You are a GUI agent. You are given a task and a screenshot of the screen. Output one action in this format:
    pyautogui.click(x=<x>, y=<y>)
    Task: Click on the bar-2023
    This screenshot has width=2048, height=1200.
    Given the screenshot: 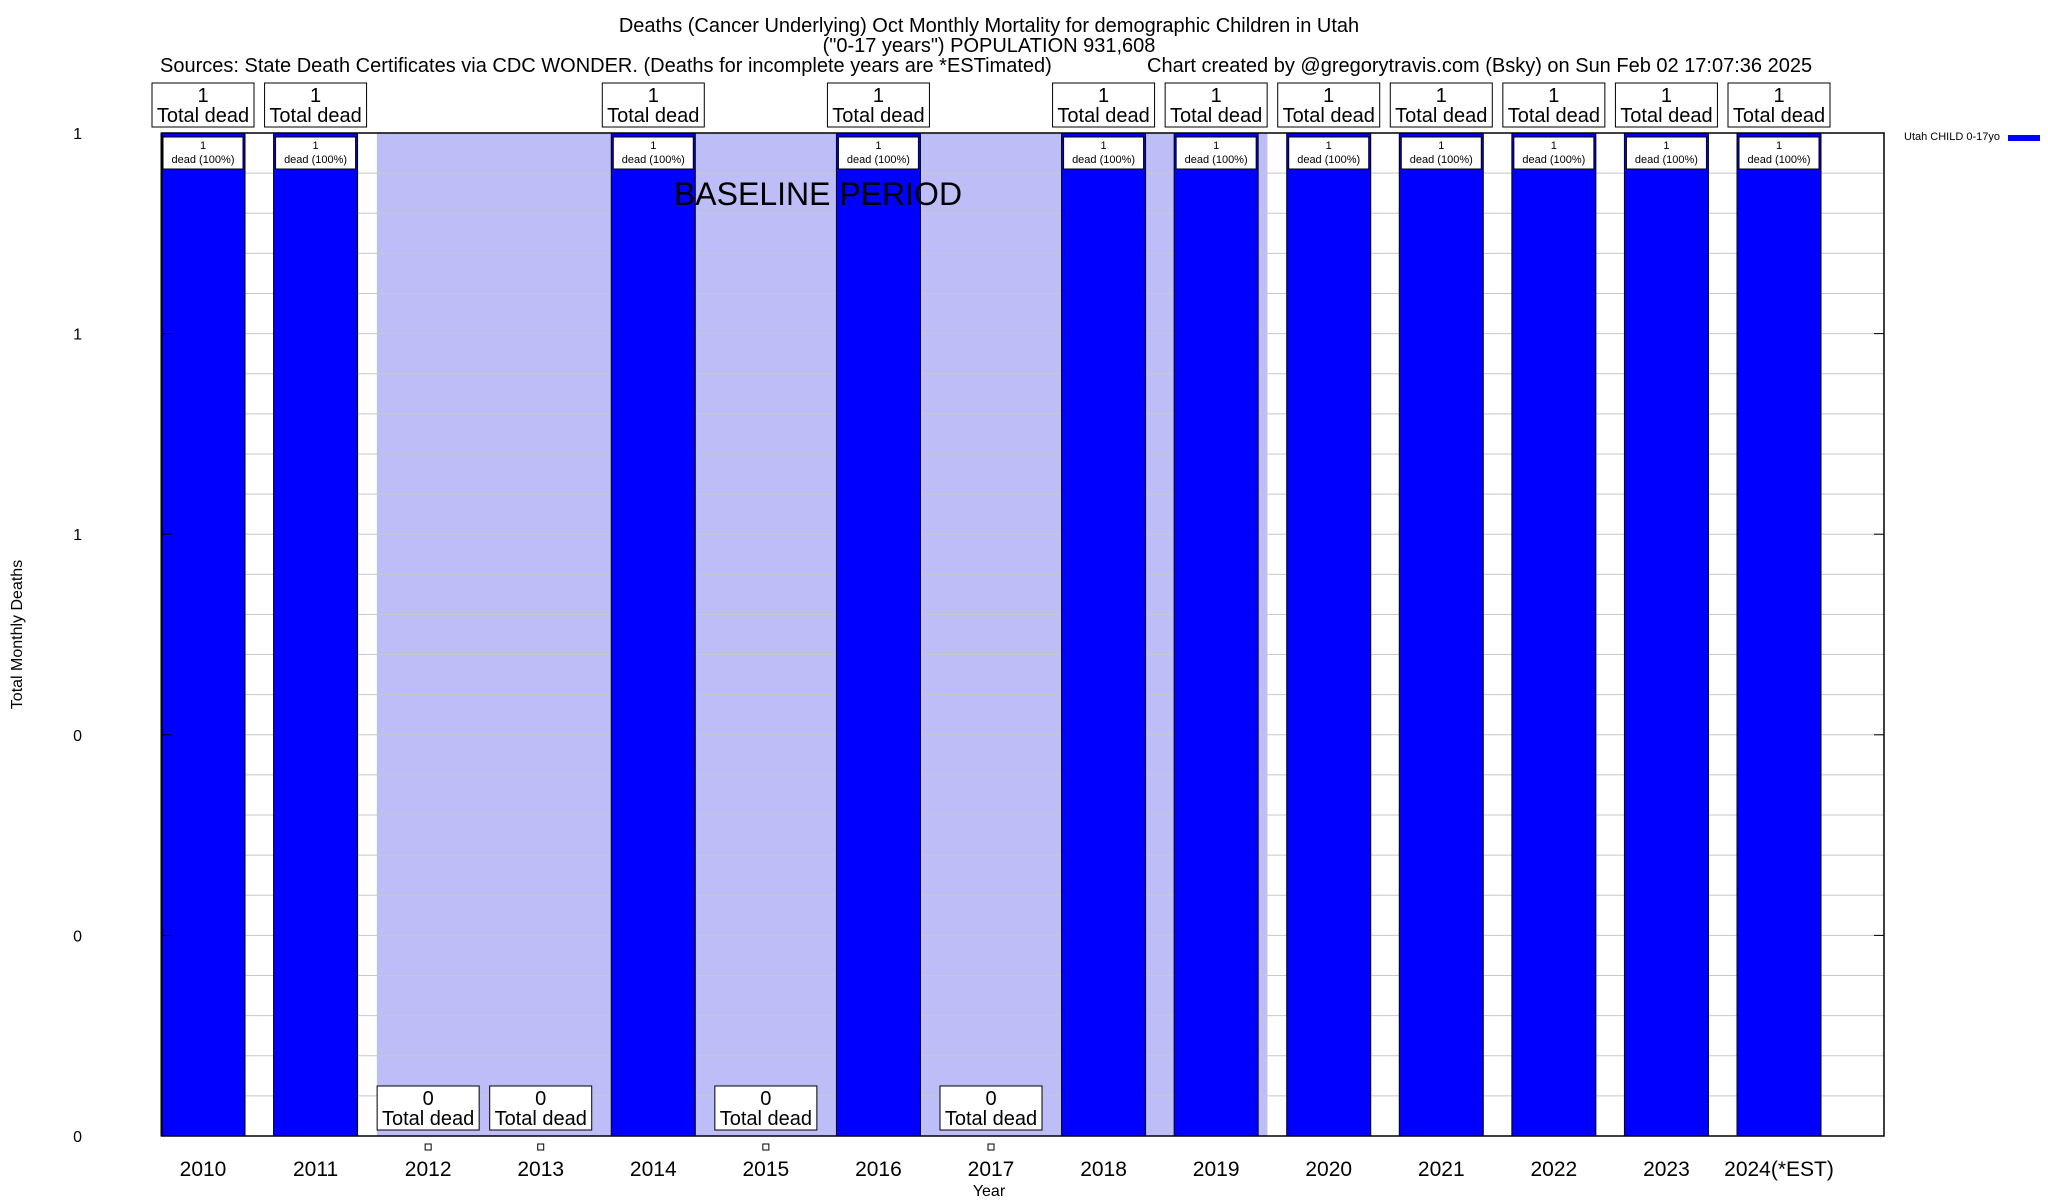 What is the action you would take?
    pyautogui.click(x=1666, y=634)
    